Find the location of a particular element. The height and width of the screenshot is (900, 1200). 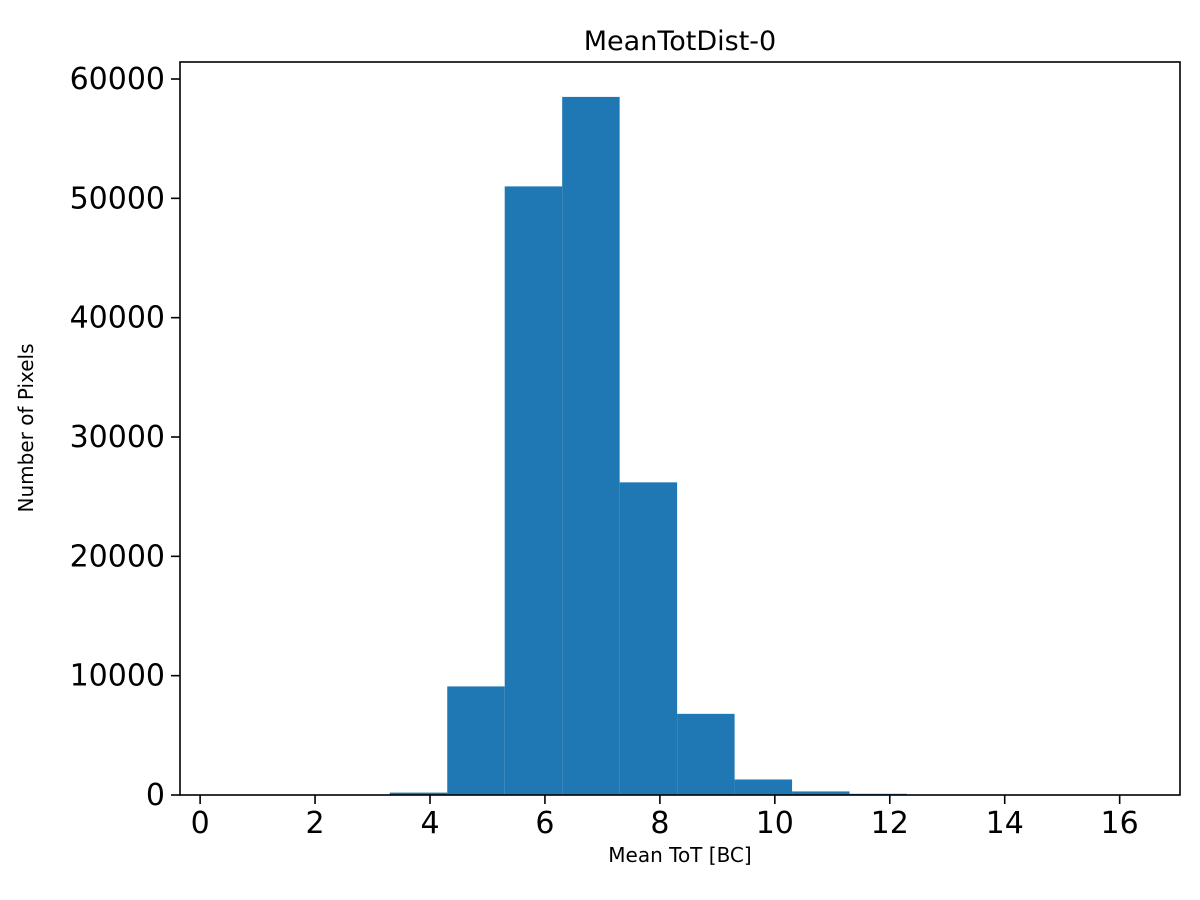

y-tick-label: 0 is located at coordinates (155, 795).